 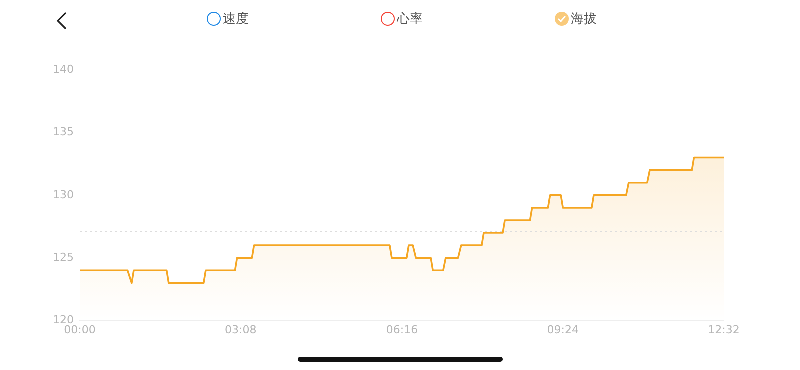 What do you see at coordinates (63, 257) in the screenshot?
I see `y-tick-label: 125` at bounding box center [63, 257].